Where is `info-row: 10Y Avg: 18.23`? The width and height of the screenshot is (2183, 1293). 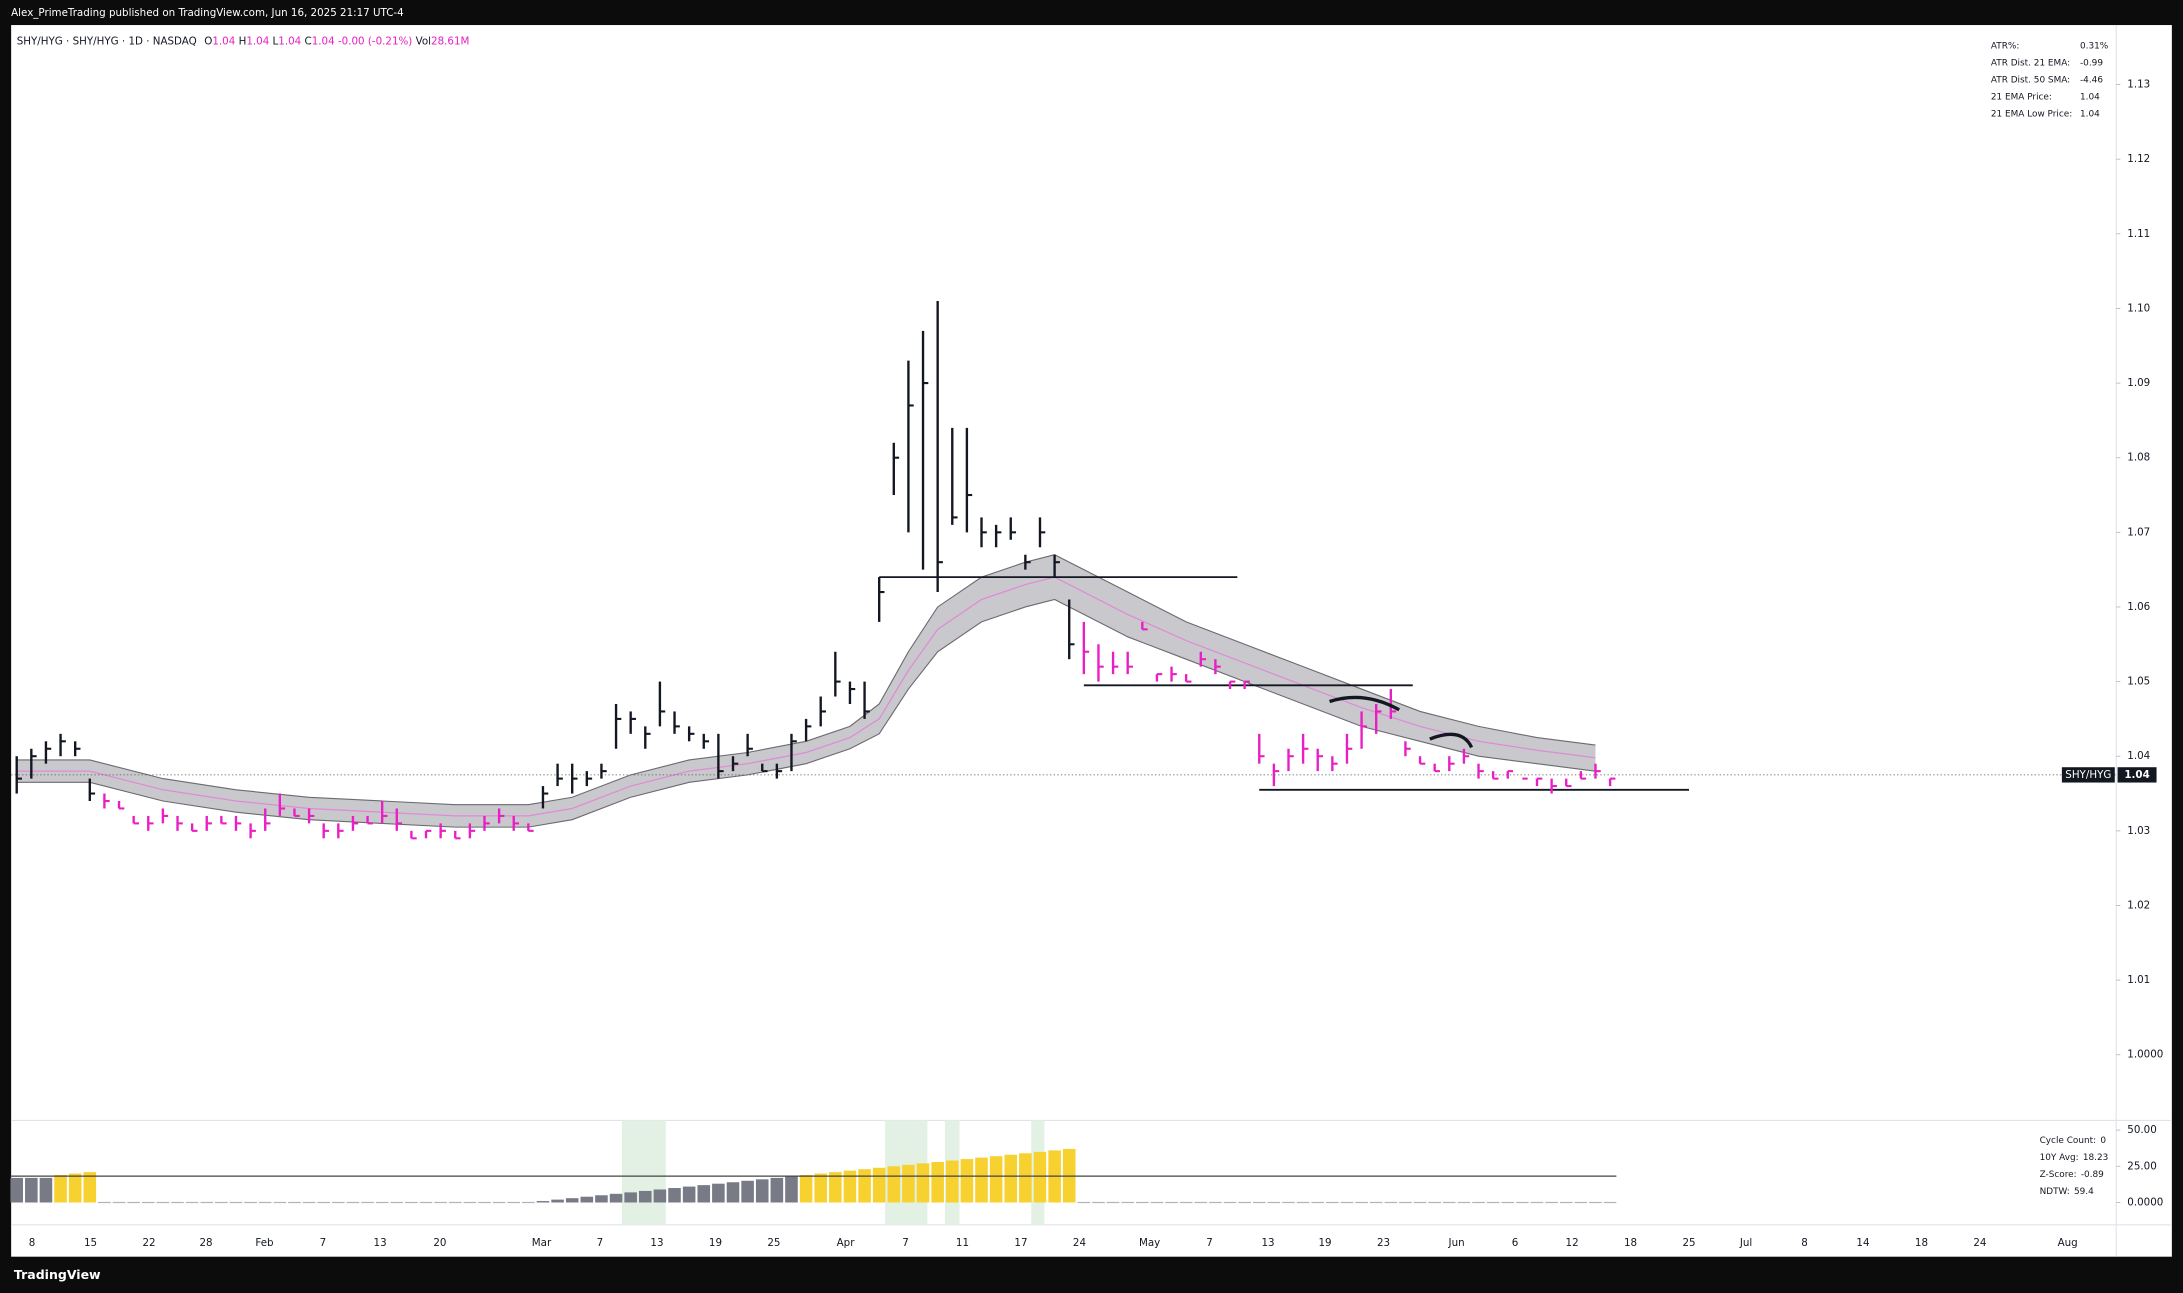 info-row: 10Y Avg: 18.23 is located at coordinates (2074, 1157).